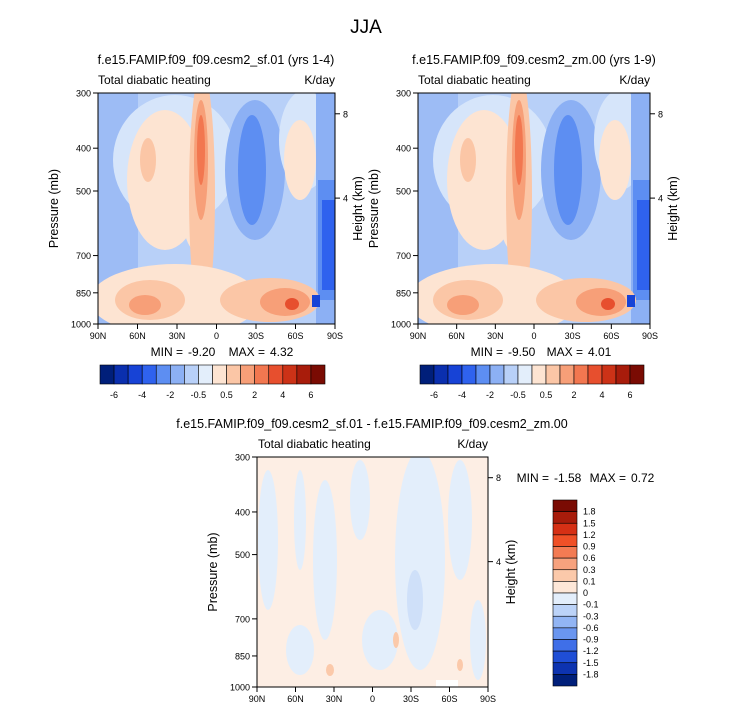 This screenshot has width=733, height=717. I want to click on x-tick-label: 30N, so click(177, 336).